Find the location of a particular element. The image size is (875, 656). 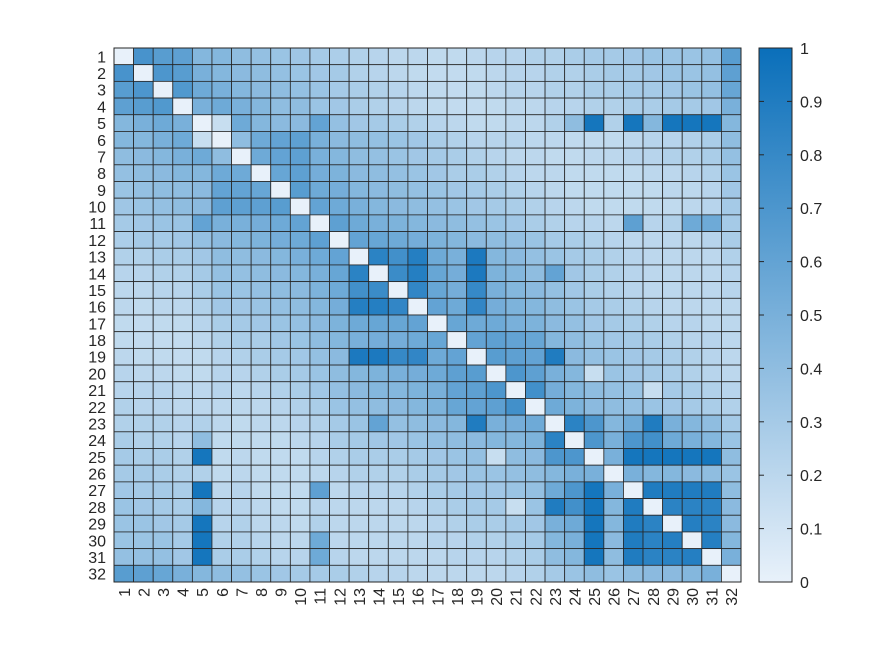

x-tick-label: 8 is located at coordinates (262, 592).